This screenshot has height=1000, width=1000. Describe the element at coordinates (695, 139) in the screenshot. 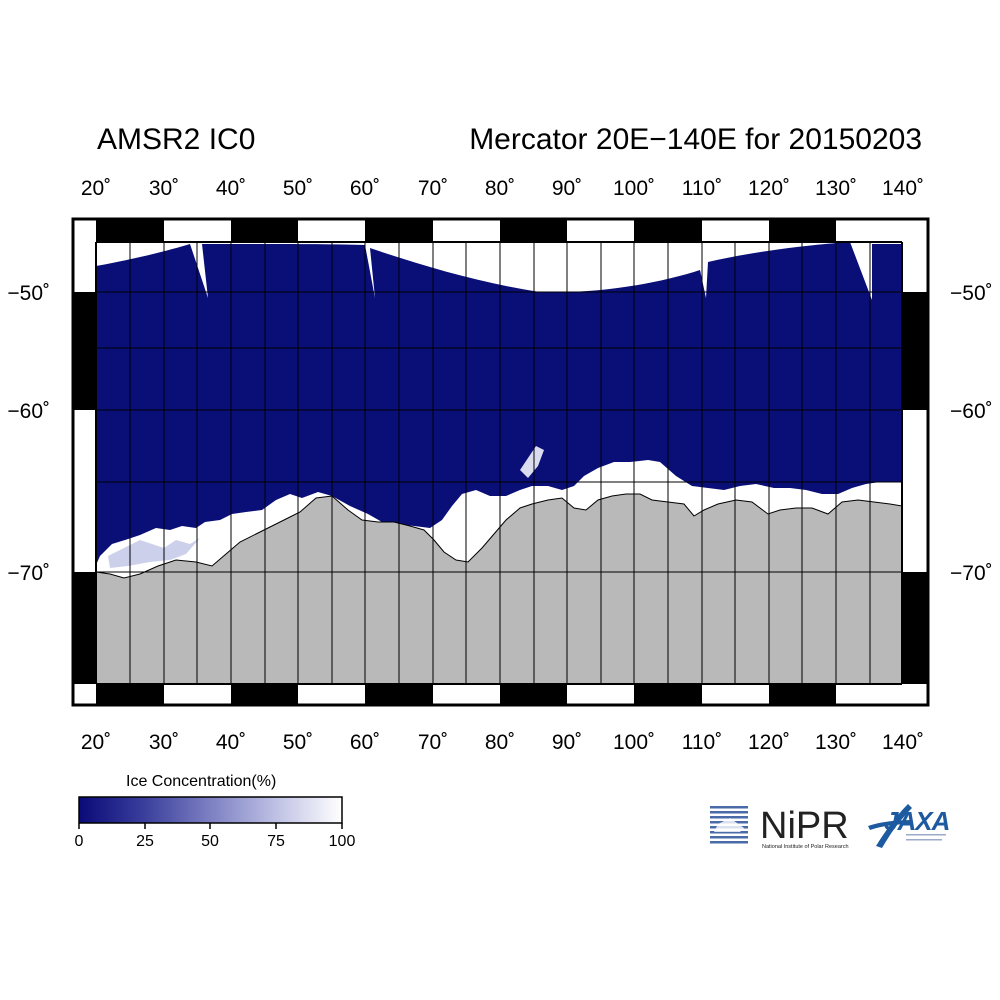

I see `map-subtitle: Mercator 20E−140E for 20150203` at that location.